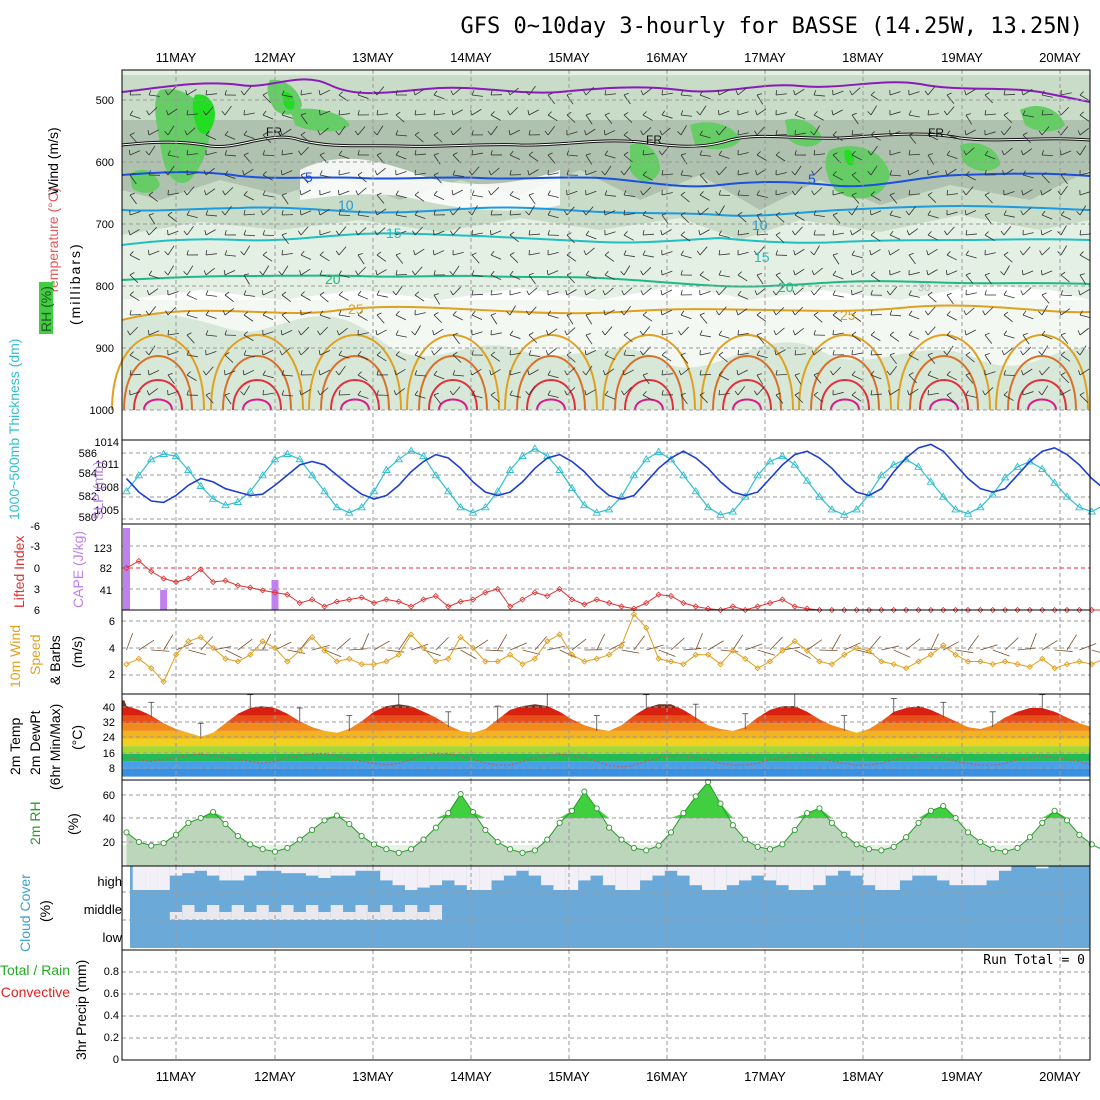 The image size is (1100, 1100). Describe the element at coordinates (111, 1016) in the screenshot. I see `precip-tick: 0.4` at that location.